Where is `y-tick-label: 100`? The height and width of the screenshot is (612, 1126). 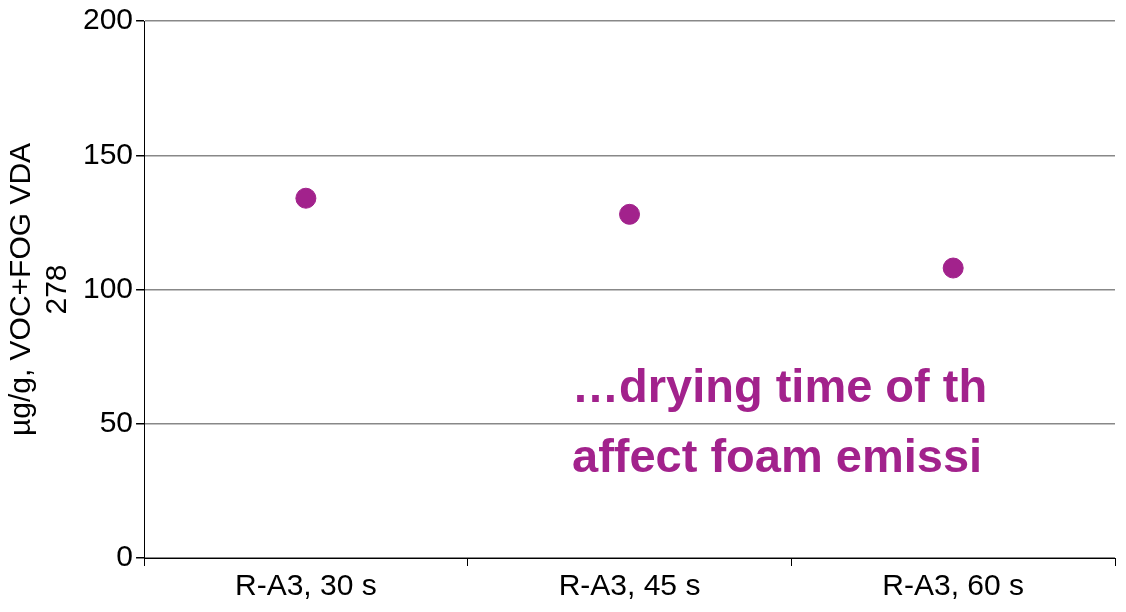 y-tick-label: 100 is located at coordinates (108, 287).